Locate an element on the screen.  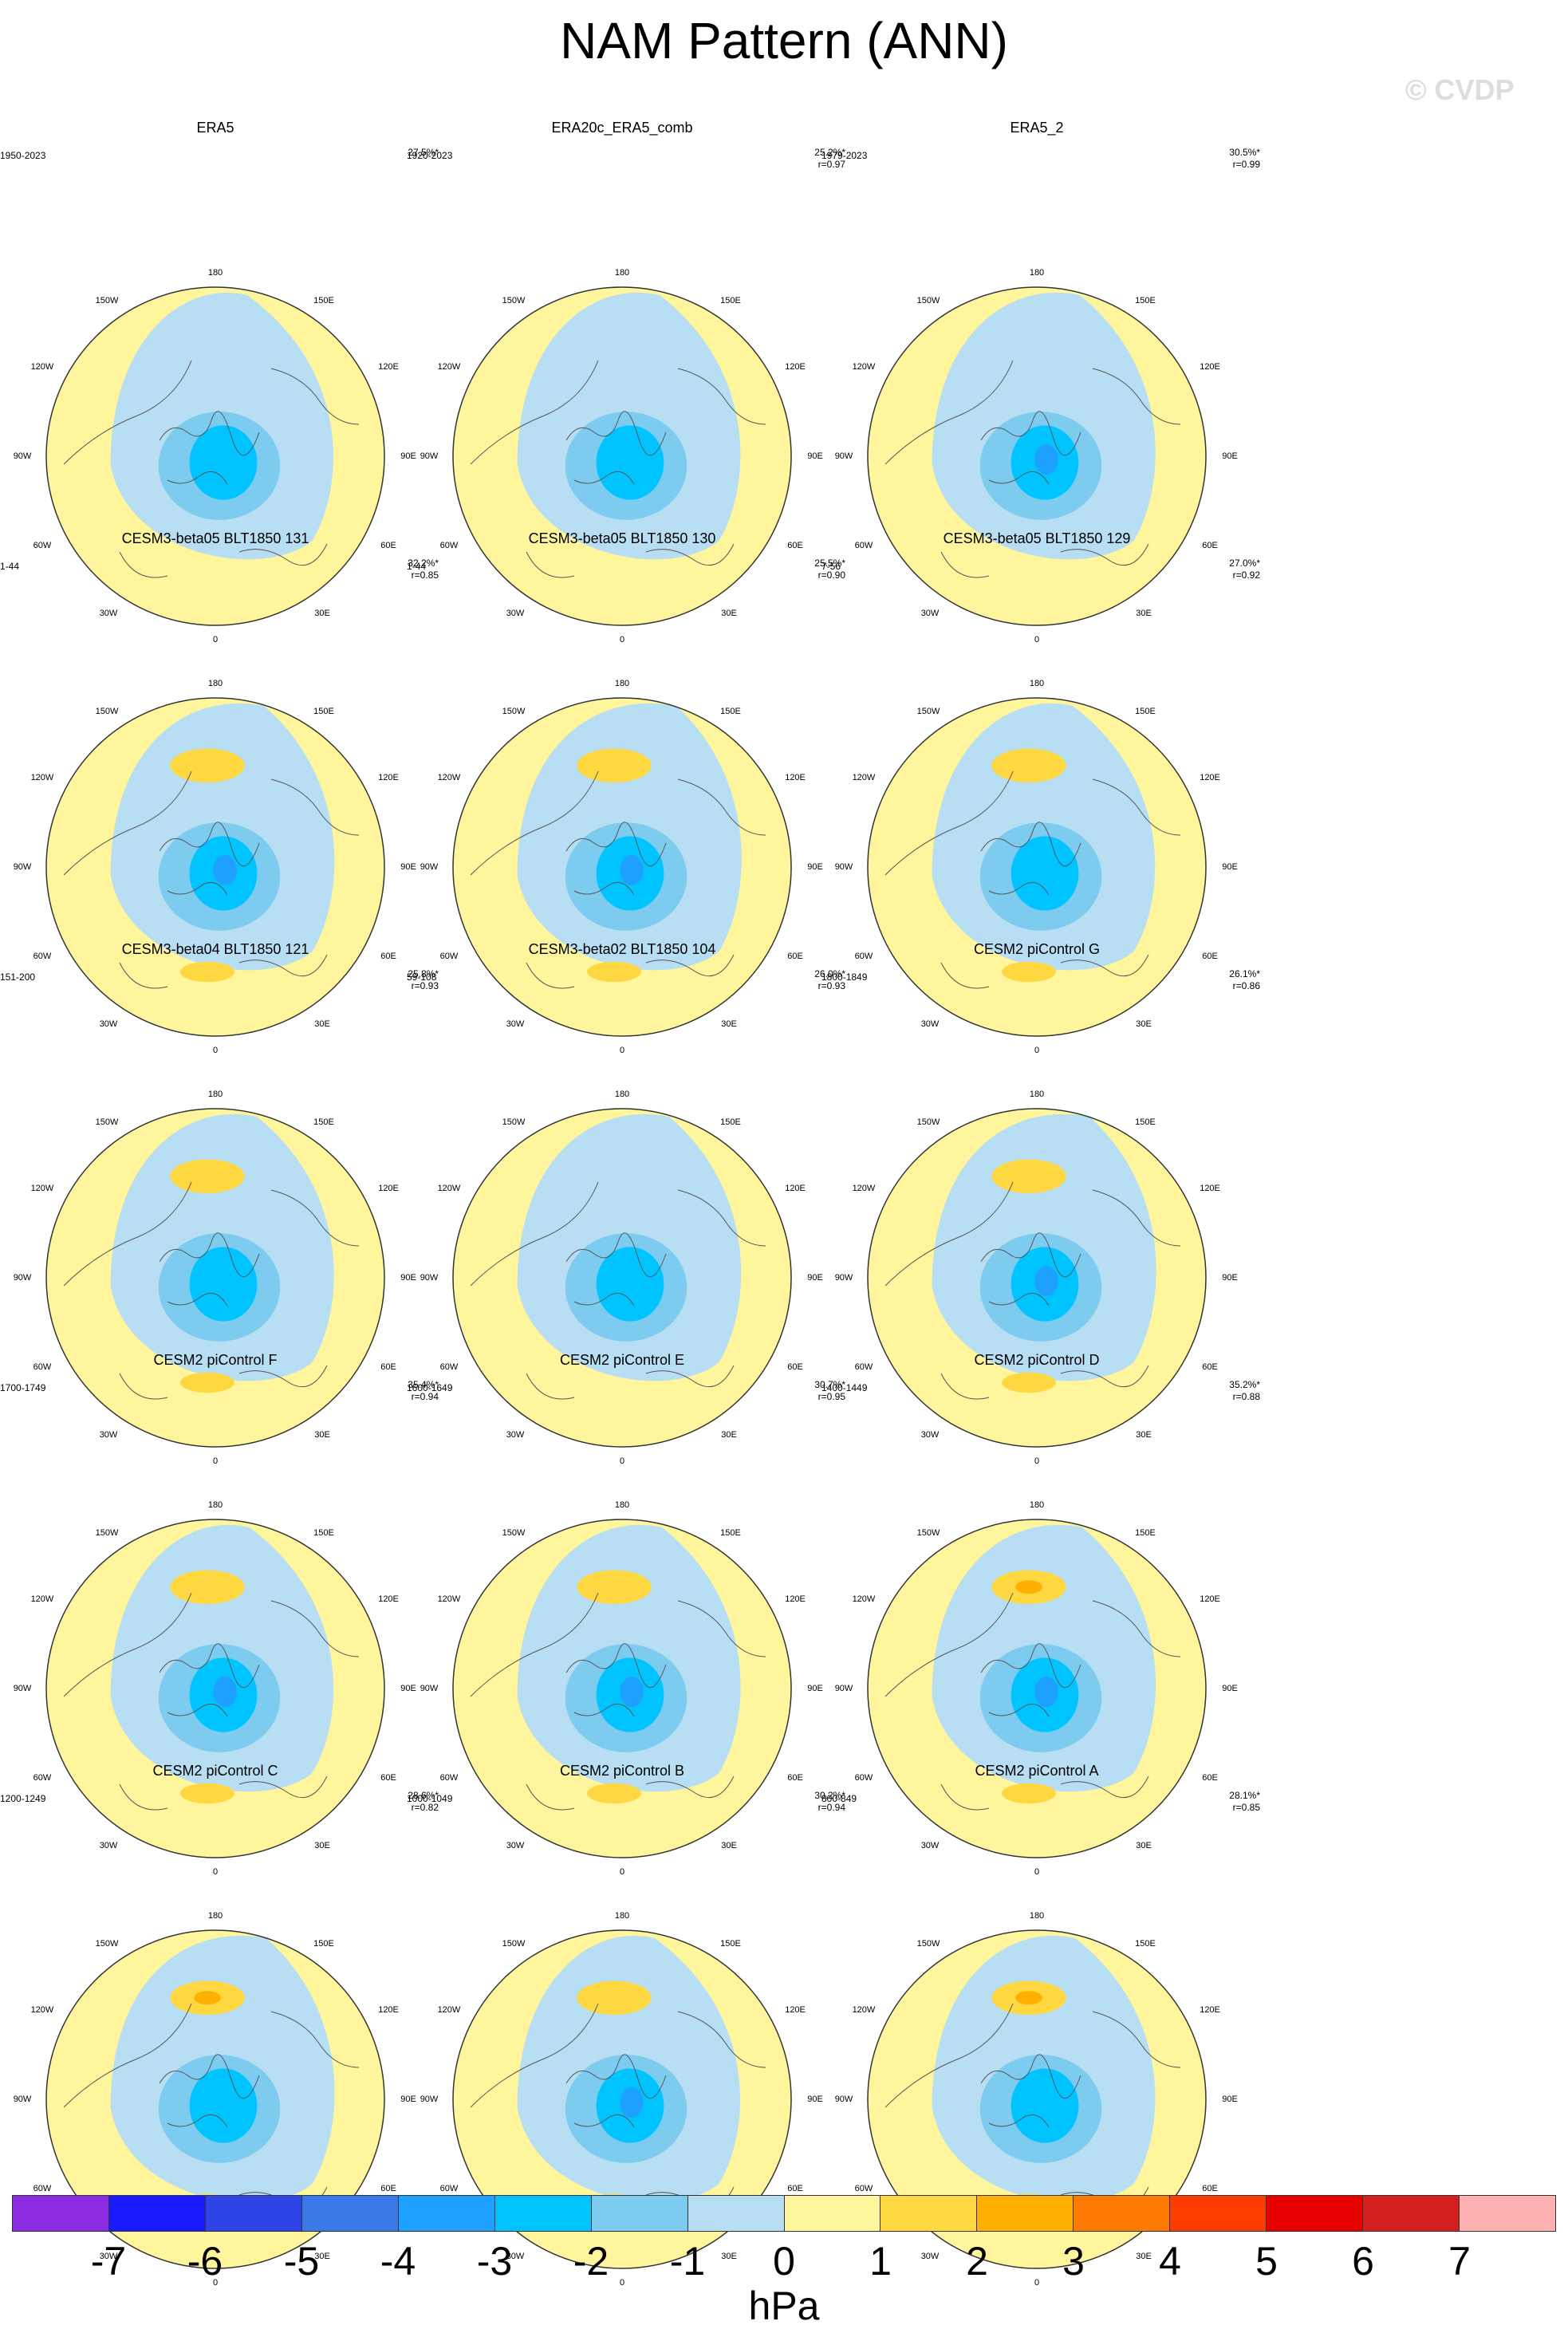
panel-title: CESM2 piControl A is located at coordinates (1037, 1771).